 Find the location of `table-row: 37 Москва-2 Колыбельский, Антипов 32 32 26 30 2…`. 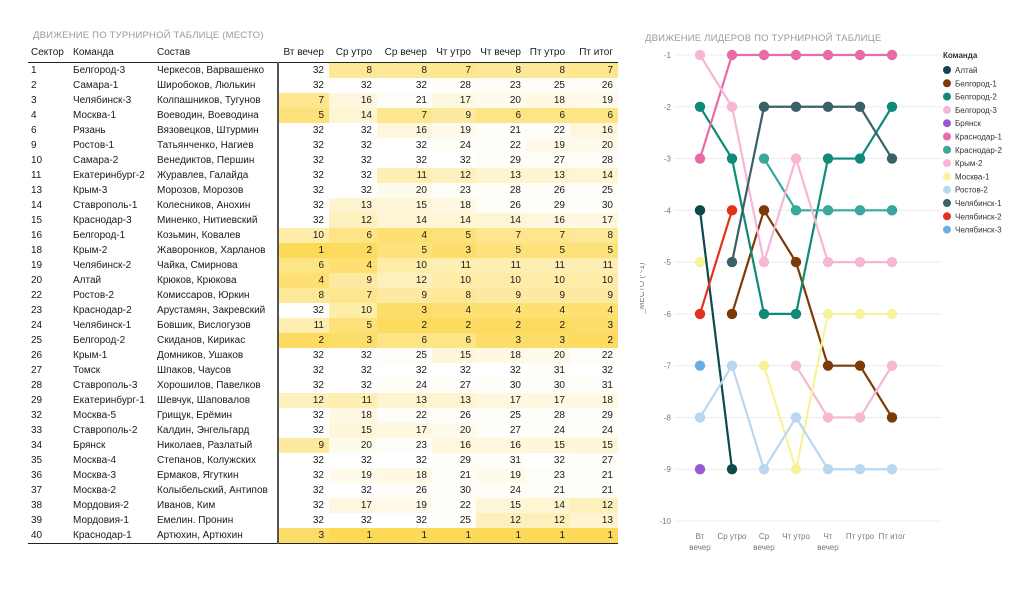

table-row: 37 Москва-2 Колыбельский, Антипов 32 32 26 30 2… is located at coordinates (323, 490).